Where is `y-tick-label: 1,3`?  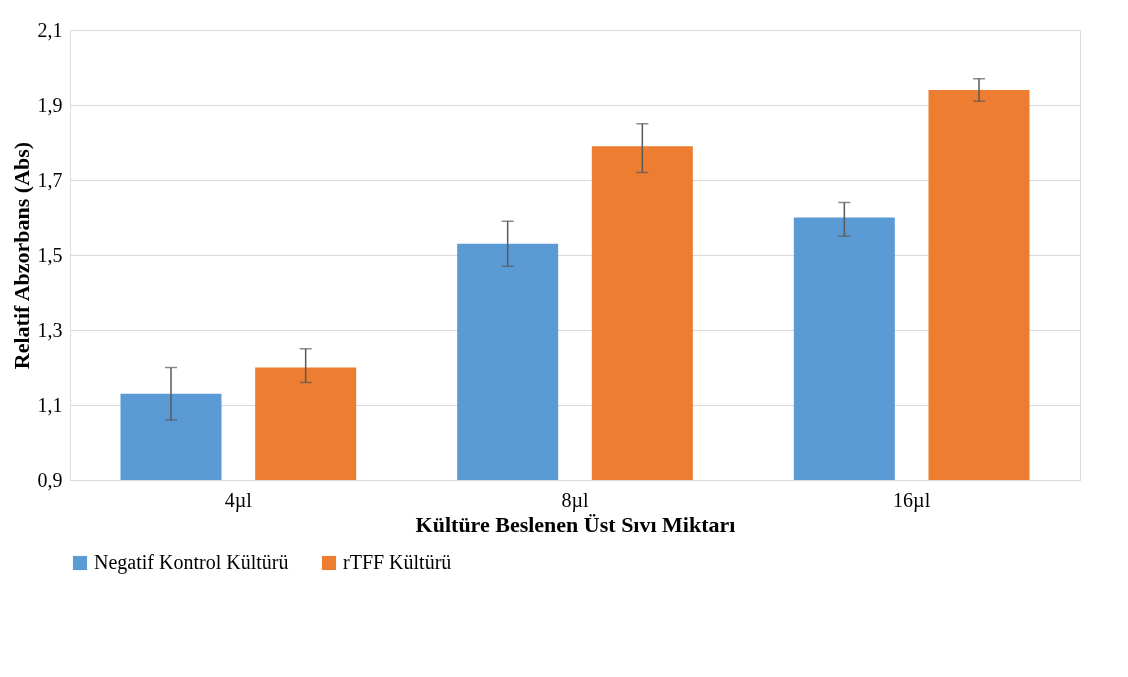
y-tick-label: 1,3 is located at coordinates (50, 329).